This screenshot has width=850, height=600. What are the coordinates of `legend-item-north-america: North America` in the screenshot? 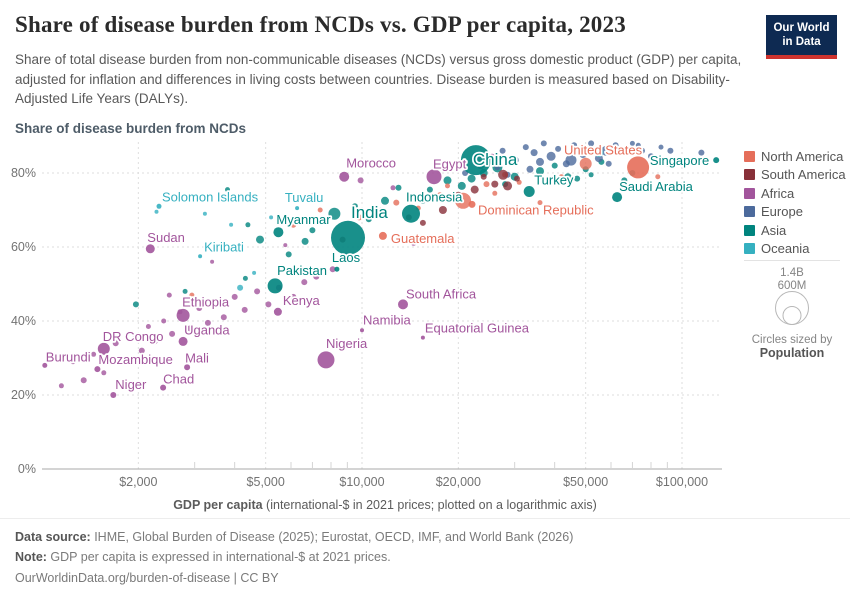 It's located at (795, 156).